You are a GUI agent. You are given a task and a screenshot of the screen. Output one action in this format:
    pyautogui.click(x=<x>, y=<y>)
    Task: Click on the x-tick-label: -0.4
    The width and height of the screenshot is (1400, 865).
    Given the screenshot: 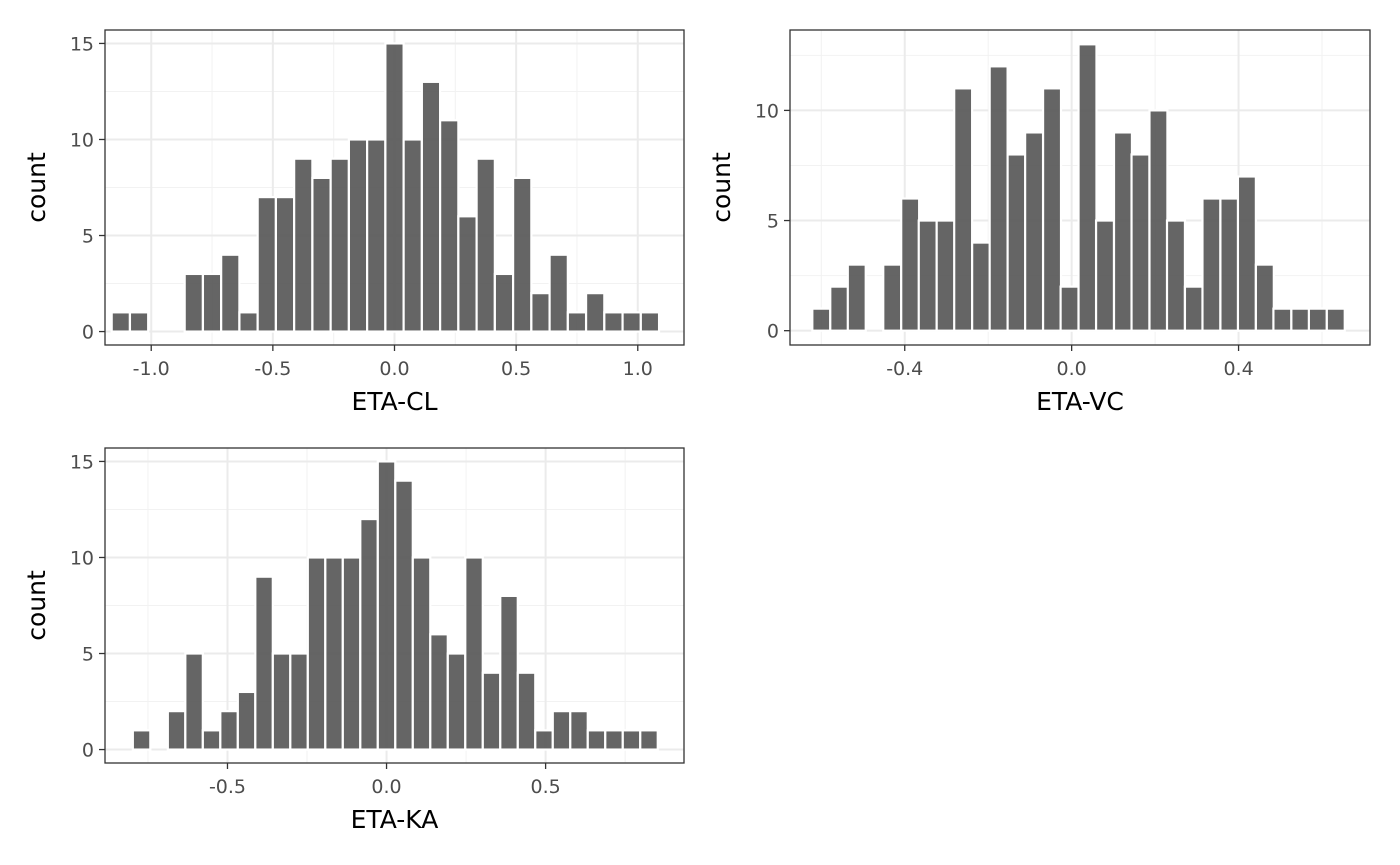 What is the action you would take?
    pyautogui.click(x=904, y=369)
    